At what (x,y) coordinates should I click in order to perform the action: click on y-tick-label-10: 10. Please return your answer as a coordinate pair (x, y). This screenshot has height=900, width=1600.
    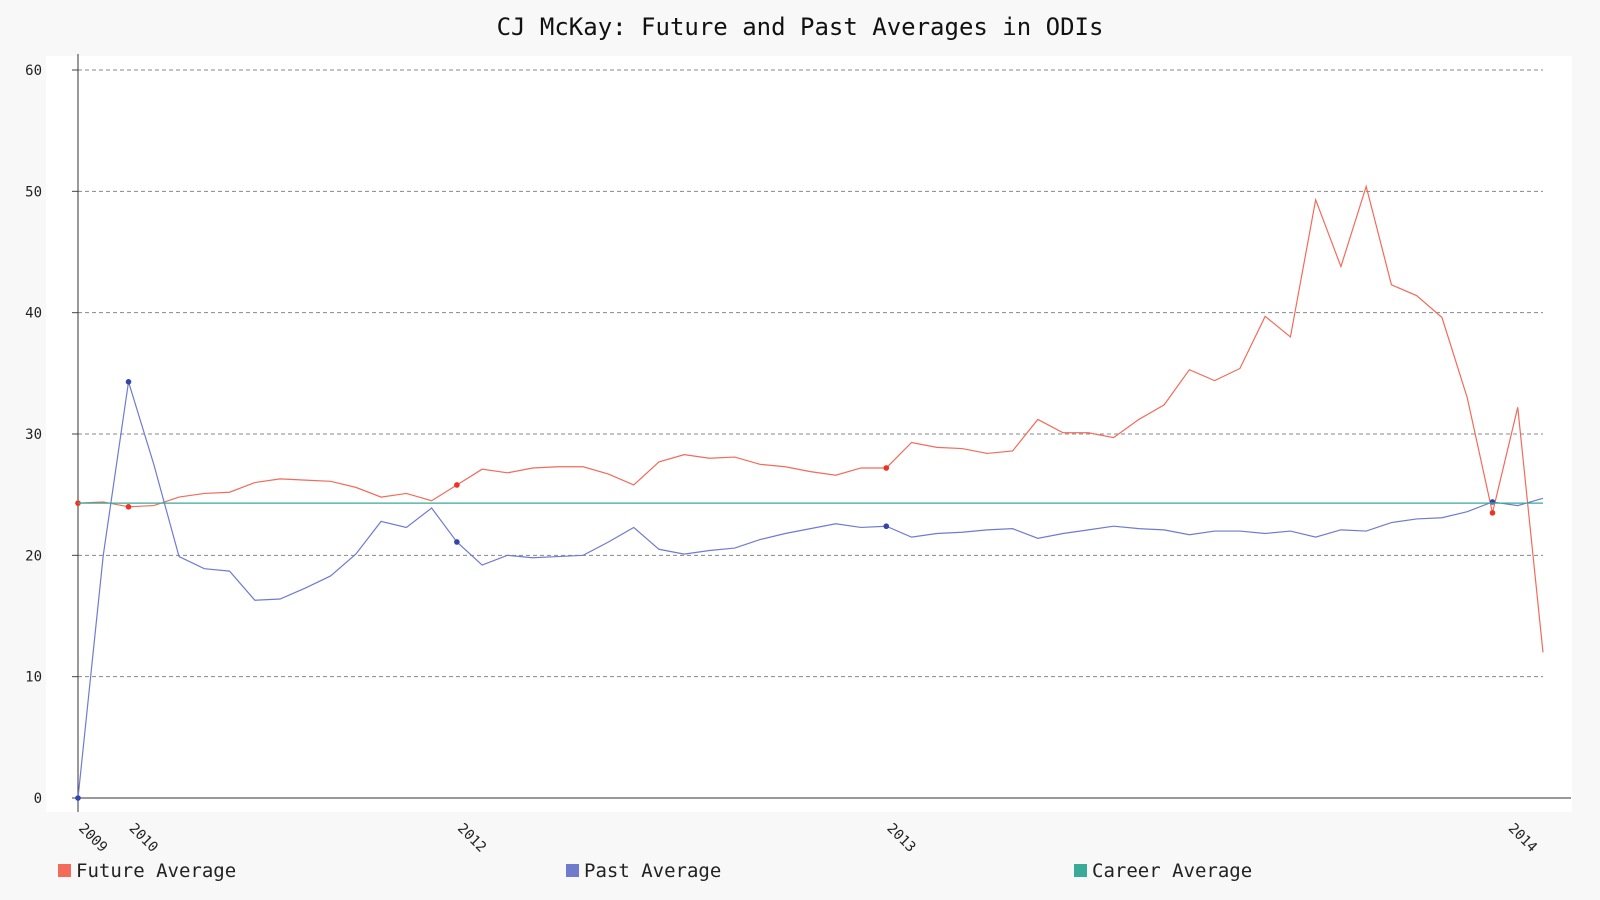
    Looking at the image, I should click on (33, 678).